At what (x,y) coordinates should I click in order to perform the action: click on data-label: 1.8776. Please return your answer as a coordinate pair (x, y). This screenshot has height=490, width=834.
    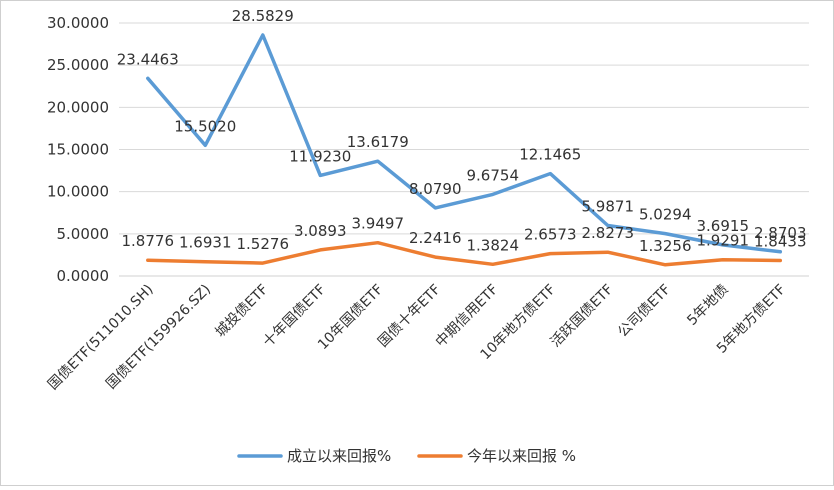
    Looking at the image, I should click on (148, 241).